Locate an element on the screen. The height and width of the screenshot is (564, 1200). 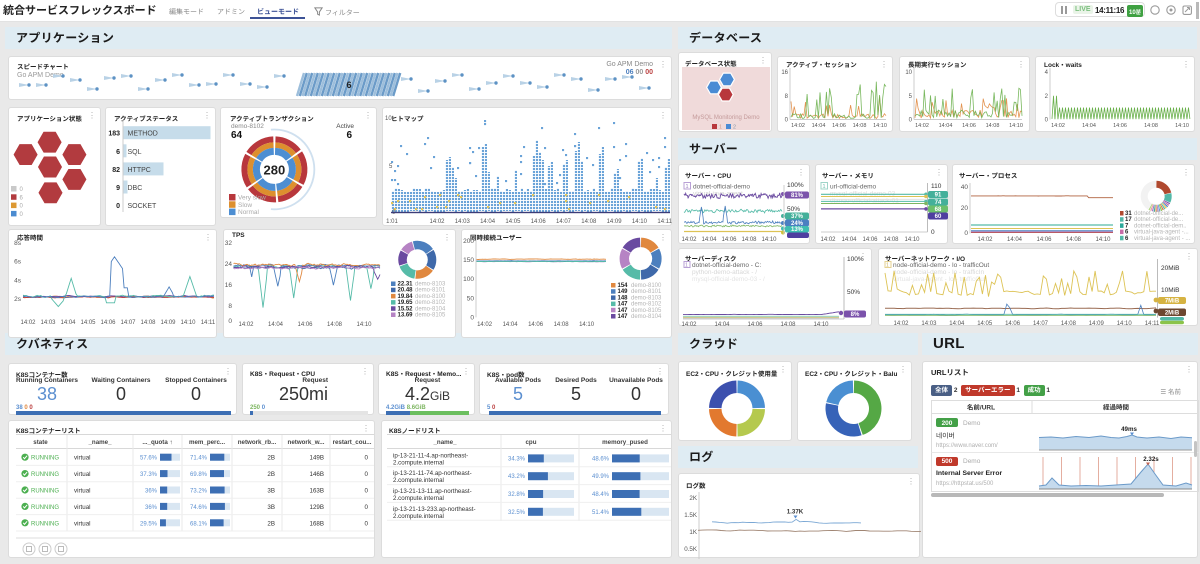
svg-text: 73.2% is located at coordinates (199, 492).